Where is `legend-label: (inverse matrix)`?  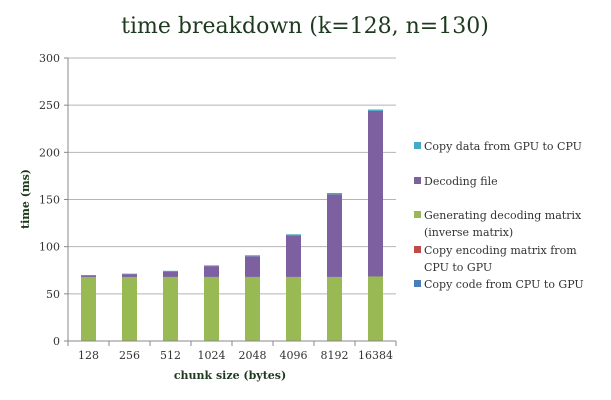
legend-label: (inverse matrix) is located at coordinates (468, 232).